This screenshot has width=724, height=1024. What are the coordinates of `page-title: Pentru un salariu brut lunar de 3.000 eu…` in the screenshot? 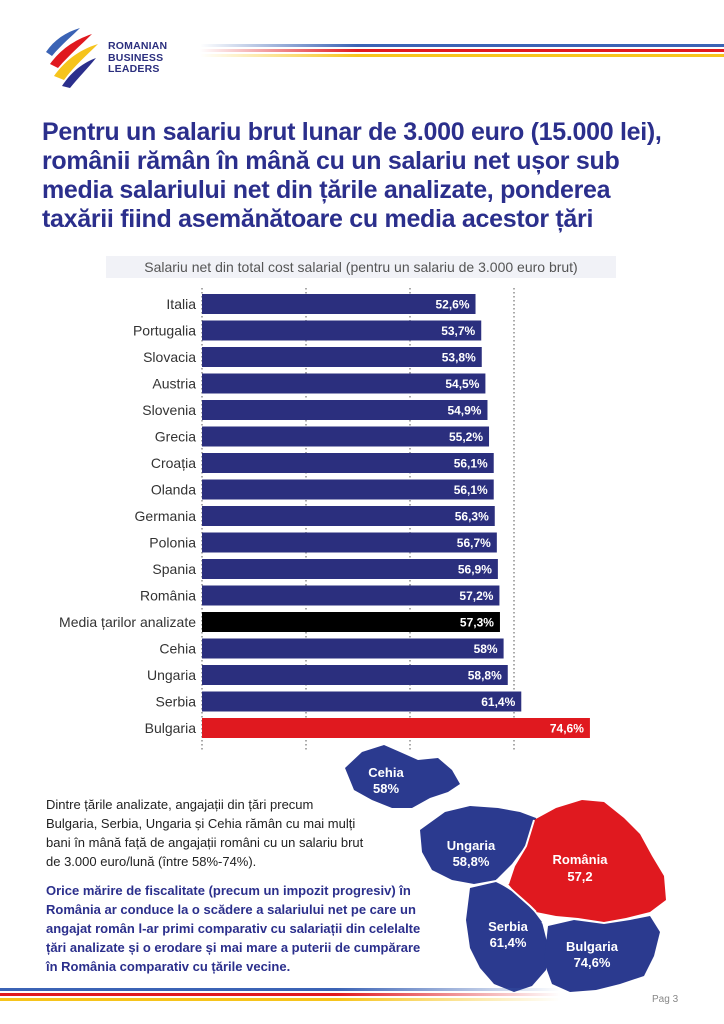 It's located at (367, 176).